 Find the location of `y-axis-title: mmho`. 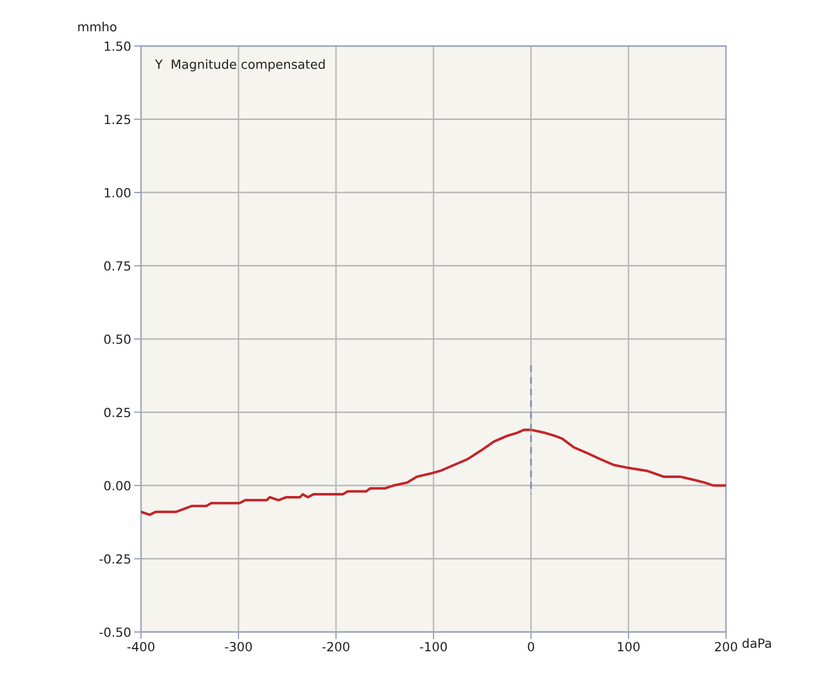

y-axis-title: mmho is located at coordinates (97, 27).